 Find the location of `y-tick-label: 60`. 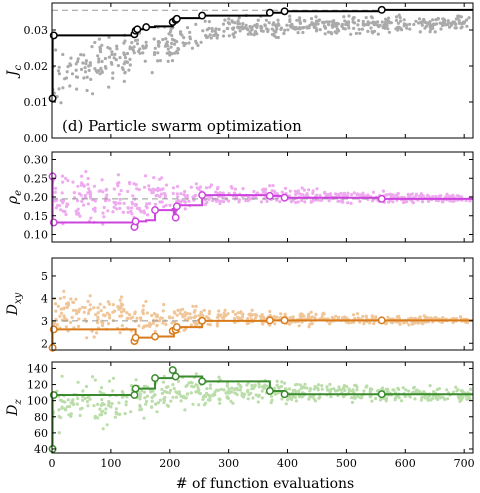

y-tick-label: 60 is located at coordinates (41, 433).